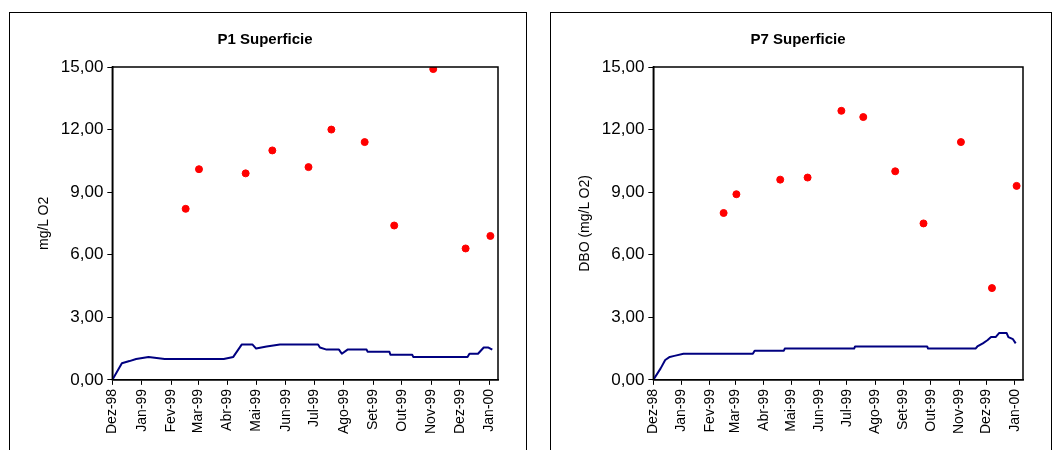 This screenshot has height=450, width=1057. What do you see at coordinates (798, 39) in the screenshot?
I see `chart-title: P7 Superficie` at bounding box center [798, 39].